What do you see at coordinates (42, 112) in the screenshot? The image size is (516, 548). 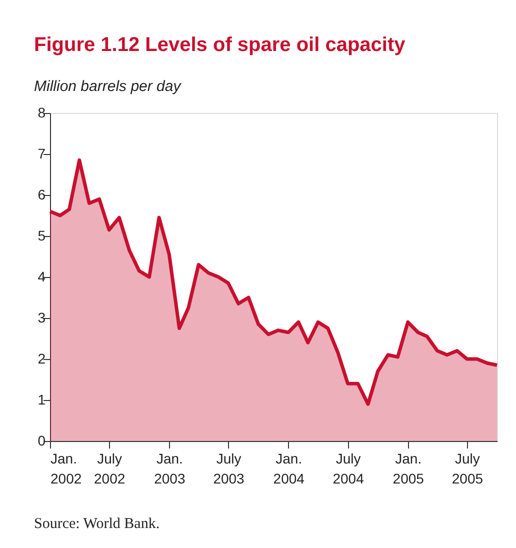 I see `y-tick-label: 8` at bounding box center [42, 112].